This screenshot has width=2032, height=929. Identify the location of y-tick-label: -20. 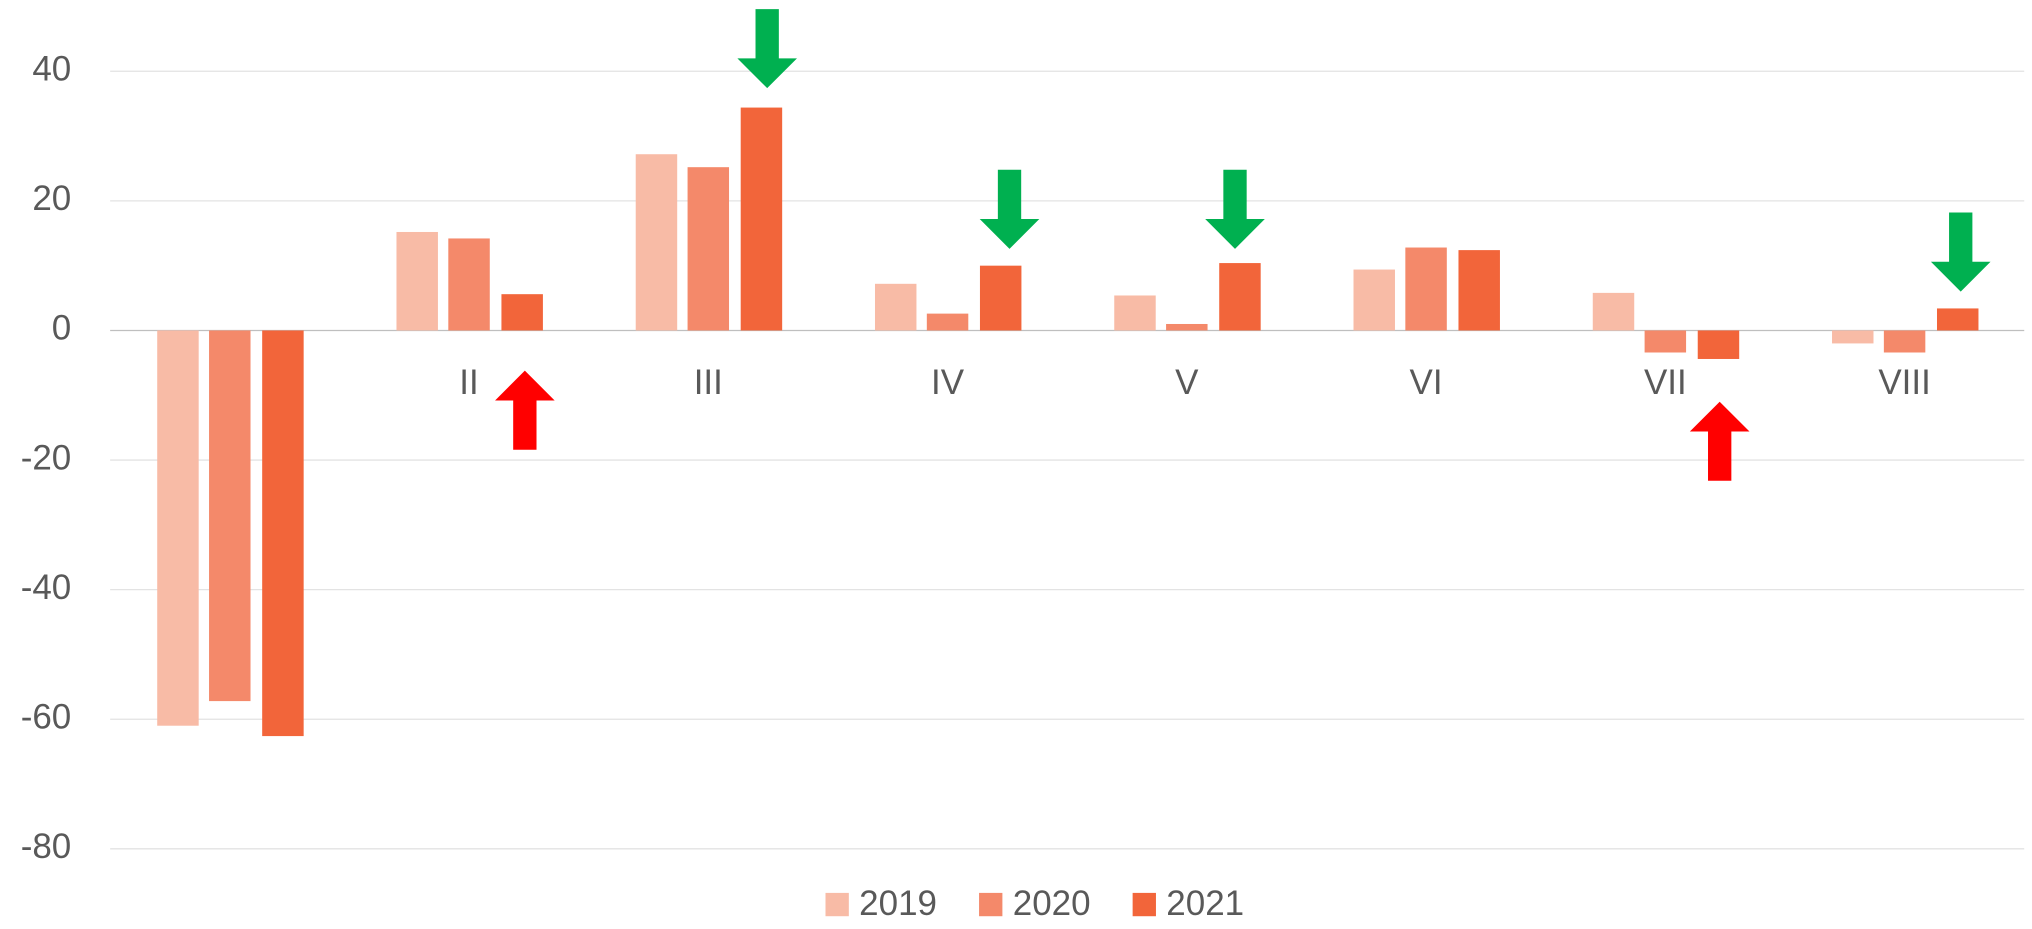
(46, 457).